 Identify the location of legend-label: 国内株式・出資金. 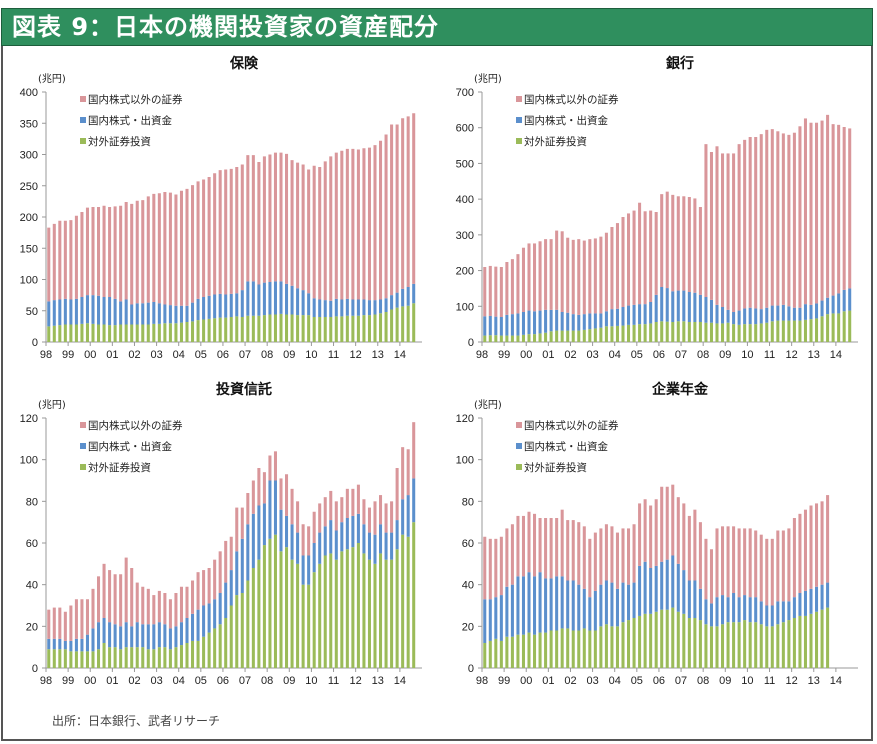
(566, 120).